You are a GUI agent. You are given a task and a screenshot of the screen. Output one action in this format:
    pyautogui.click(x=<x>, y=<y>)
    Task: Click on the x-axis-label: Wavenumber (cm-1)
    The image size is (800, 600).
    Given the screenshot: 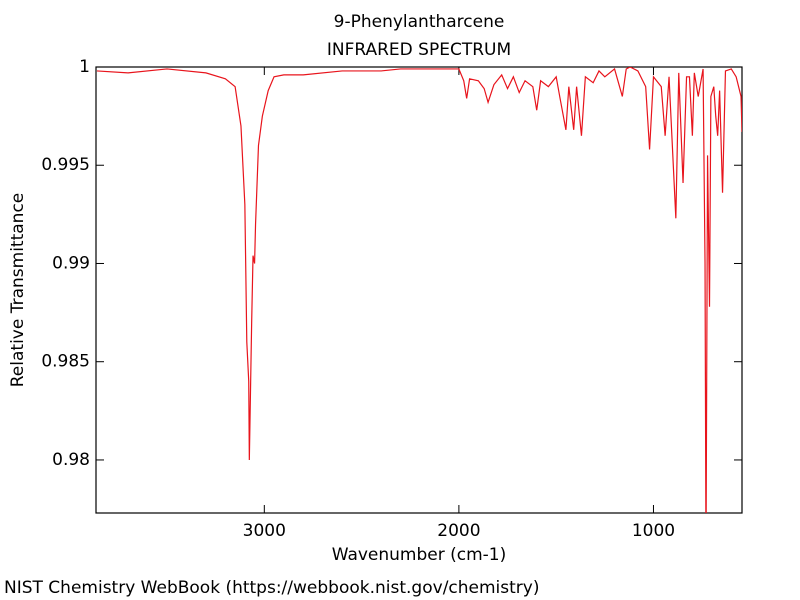 What is the action you would take?
    pyautogui.click(x=419, y=555)
    